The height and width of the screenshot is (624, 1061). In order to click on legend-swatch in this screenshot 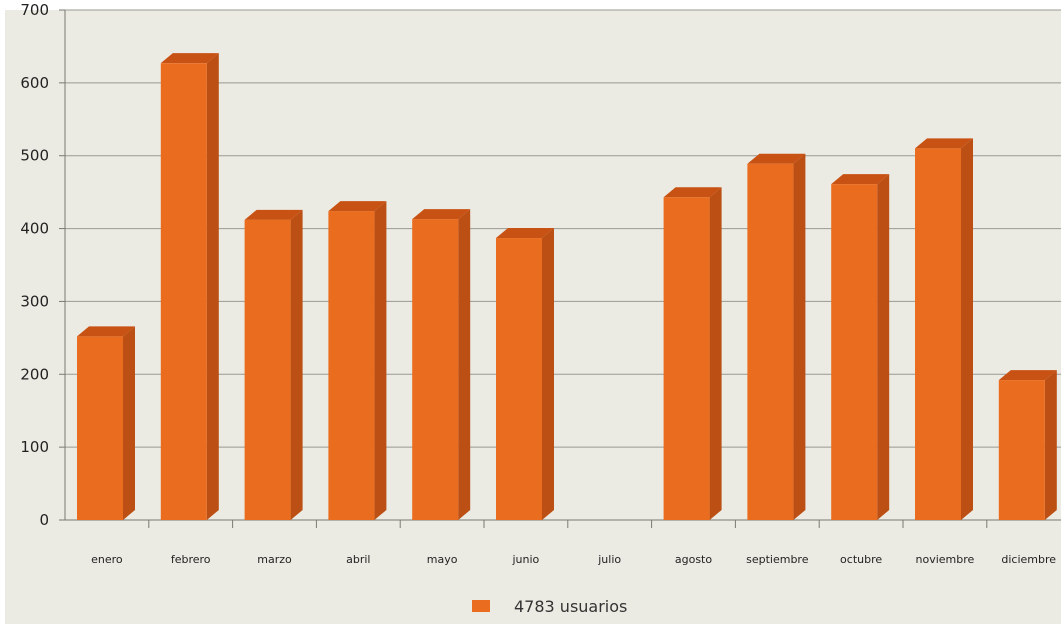, I will do `click(481, 606)`.